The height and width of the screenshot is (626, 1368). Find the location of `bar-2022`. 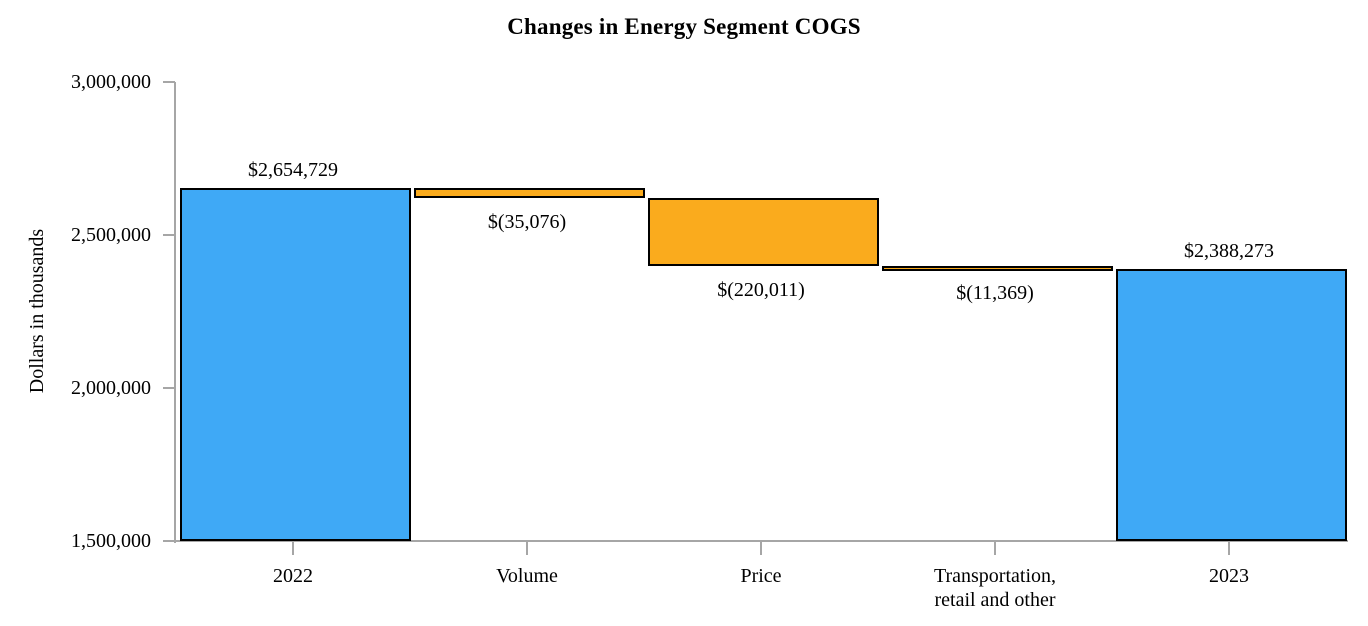

bar-2022 is located at coordinates (295, 364).